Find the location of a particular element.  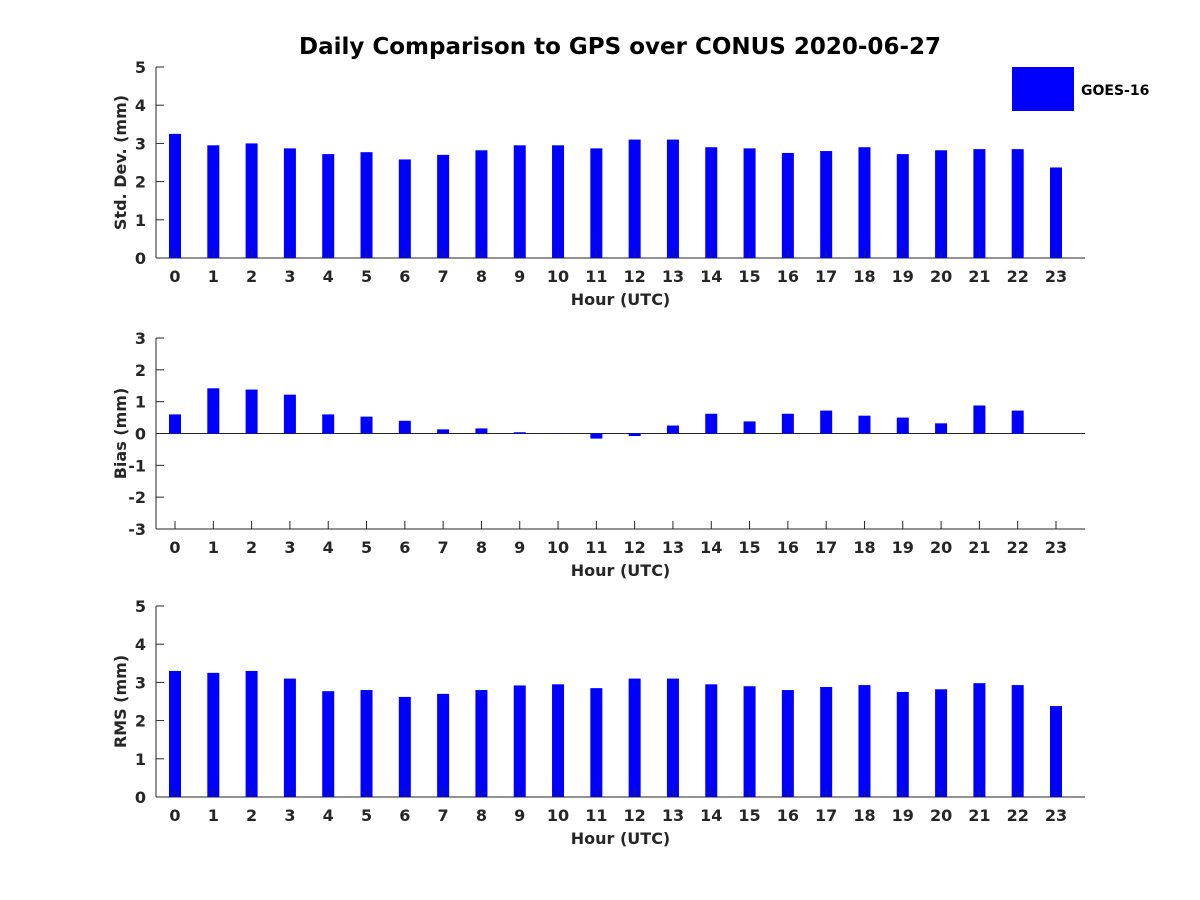

y-tick-label-std-dev: 2 is located at coordinates (140, 182).